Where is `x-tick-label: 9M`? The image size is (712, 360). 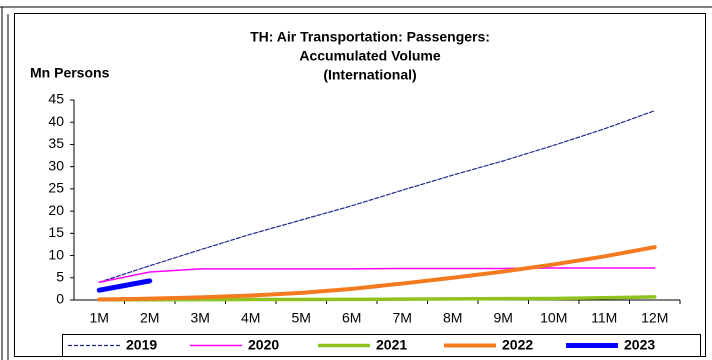 x-tick-label: 9M is located at coordinates (503, 318).